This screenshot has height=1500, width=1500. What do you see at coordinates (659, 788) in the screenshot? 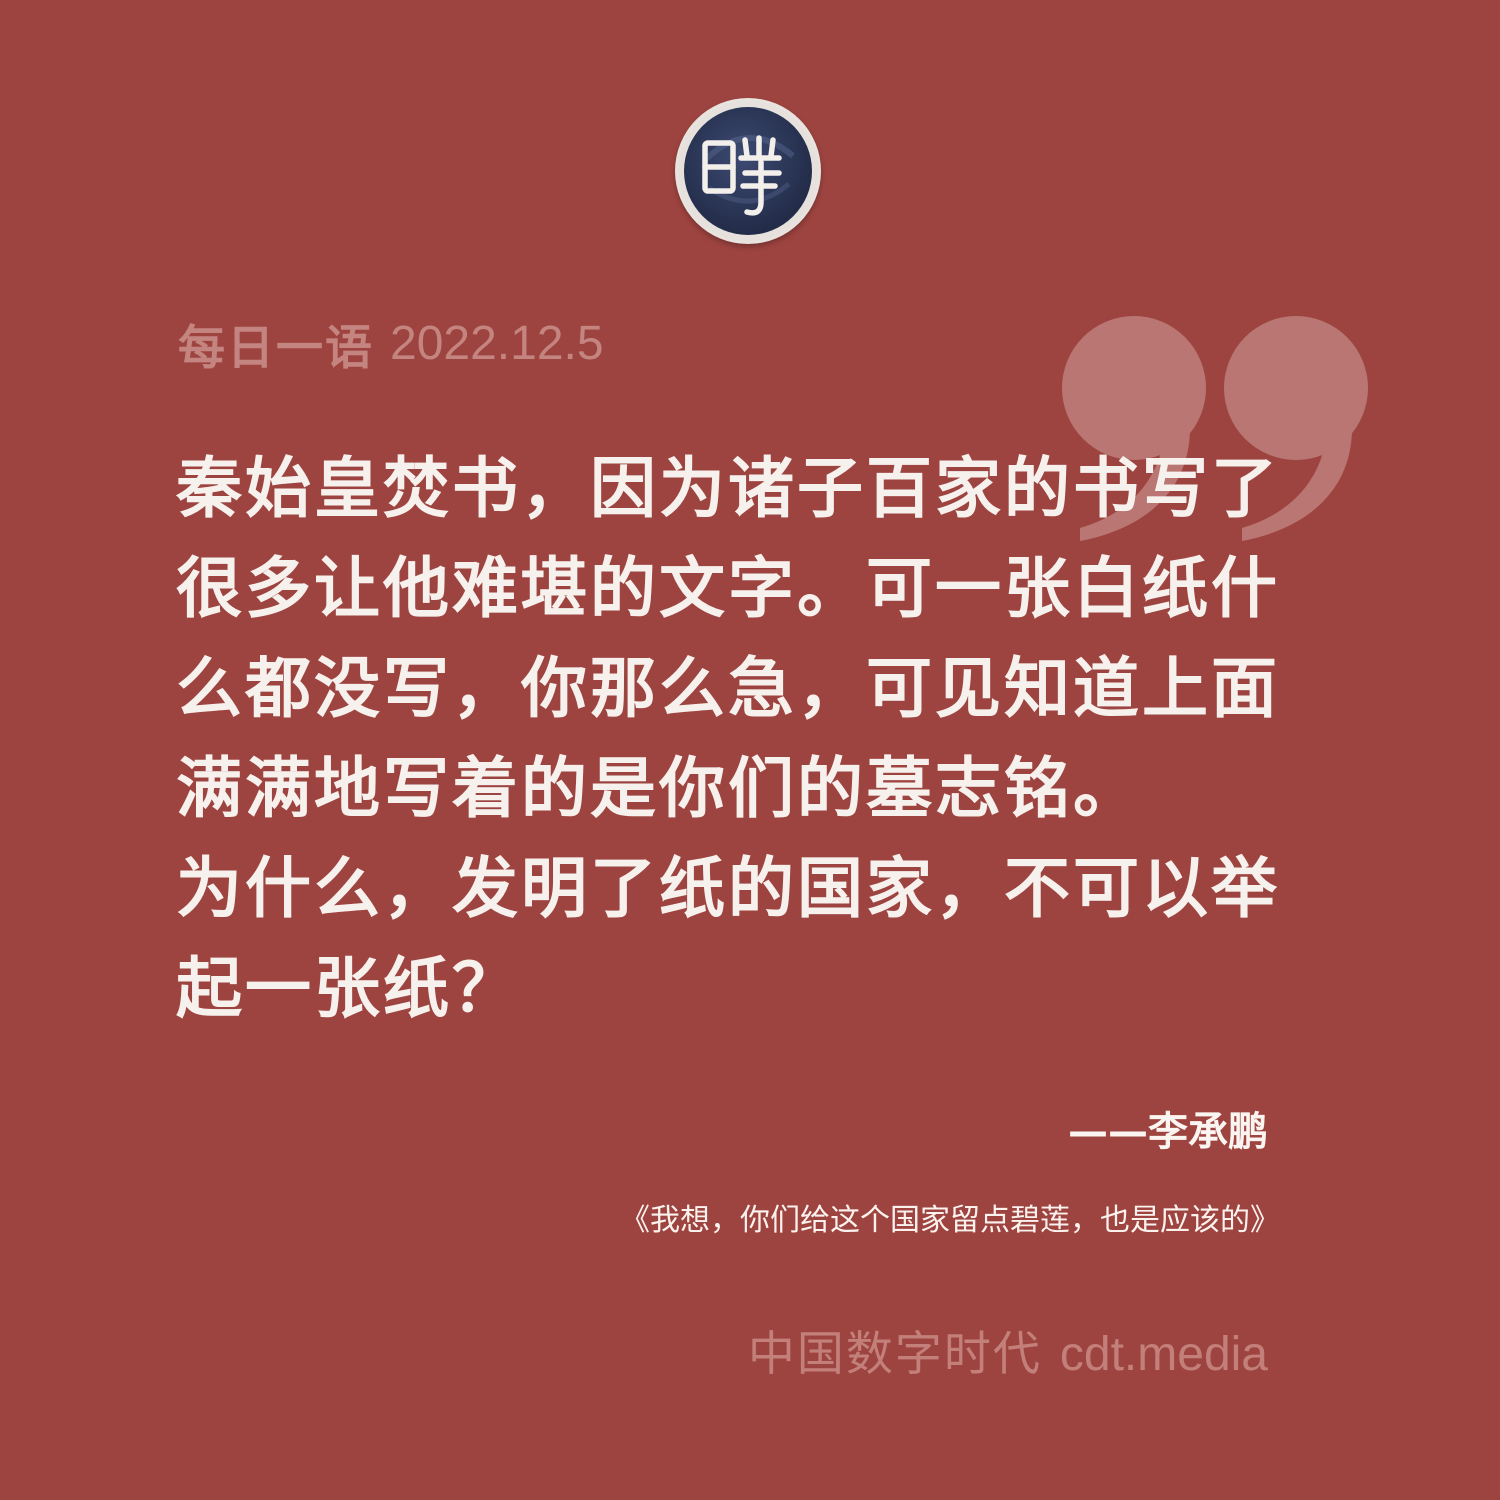
I see `quote-line: 满满地写着的是你们的墓志铭。` at bounding box center [659, 788].